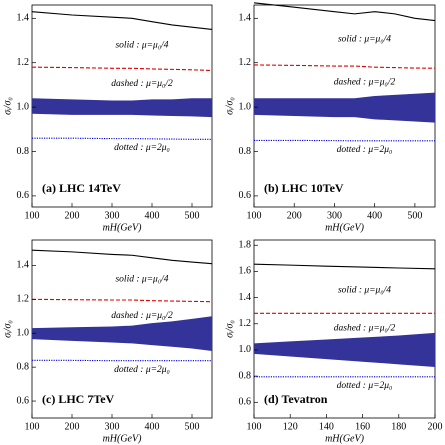  Describe the element at coordinates (245, 271) in the screenshot. I see `y-tick-label: 1.6` at that location.